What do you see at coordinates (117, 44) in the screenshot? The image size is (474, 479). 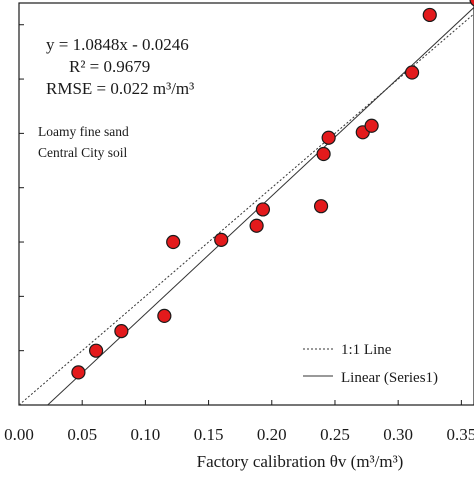 I see `equation-annotation: y = 1.0848x - 0.0246` at bounding box center [117, 44].